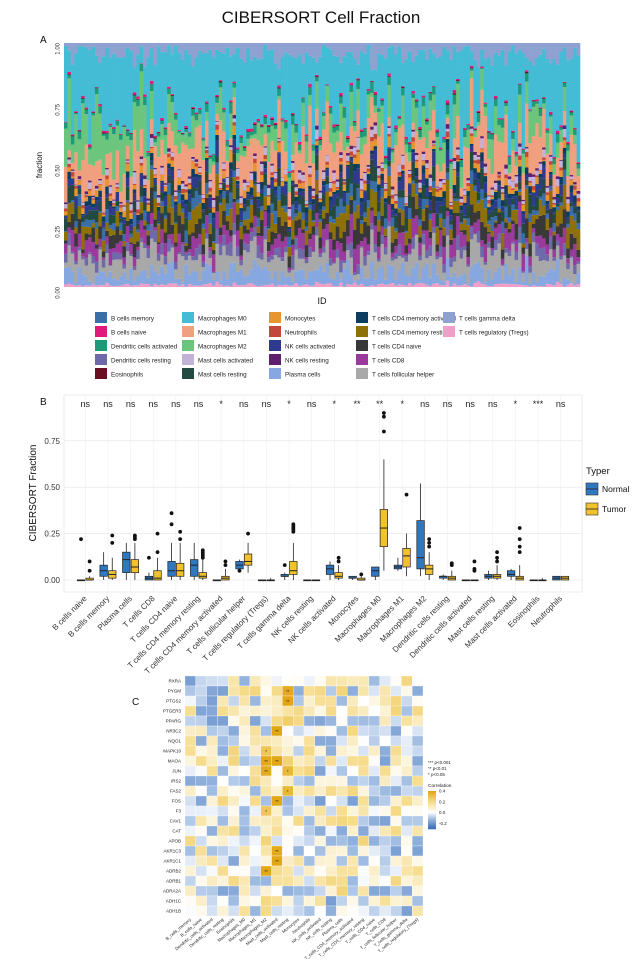  I want to click on significance-label: **, so click(380, 404).